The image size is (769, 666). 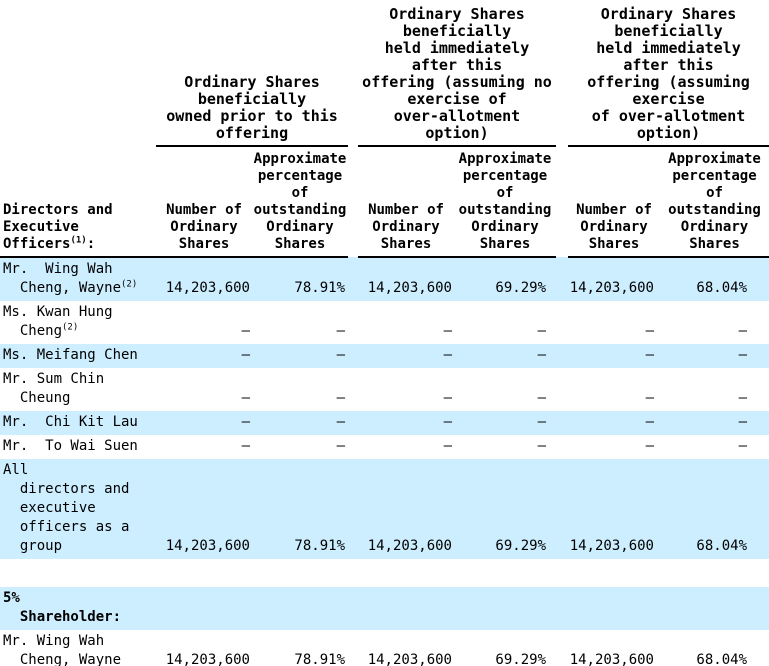 I want to click on corner-blank, so click(x=78, y=73).